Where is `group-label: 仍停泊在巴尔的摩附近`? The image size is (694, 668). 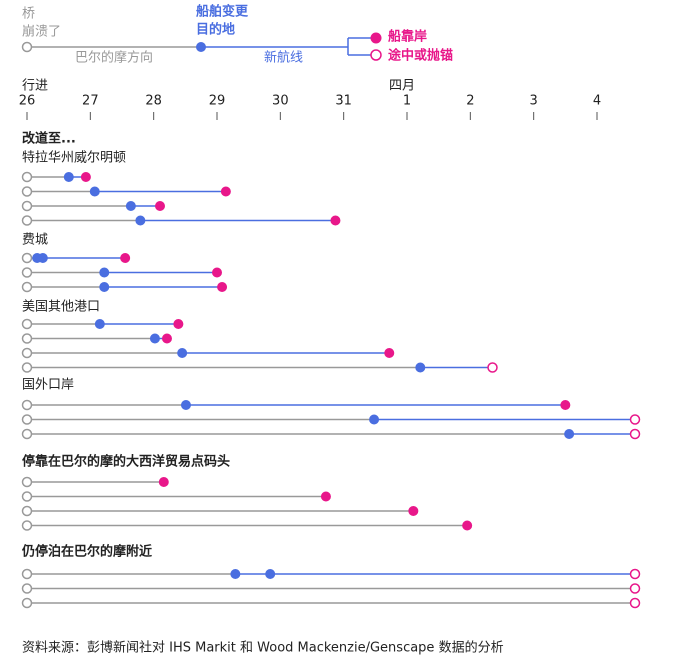 group-label: 仍停泊在巴尔的摩附近 is located at coordinates (86, 552).